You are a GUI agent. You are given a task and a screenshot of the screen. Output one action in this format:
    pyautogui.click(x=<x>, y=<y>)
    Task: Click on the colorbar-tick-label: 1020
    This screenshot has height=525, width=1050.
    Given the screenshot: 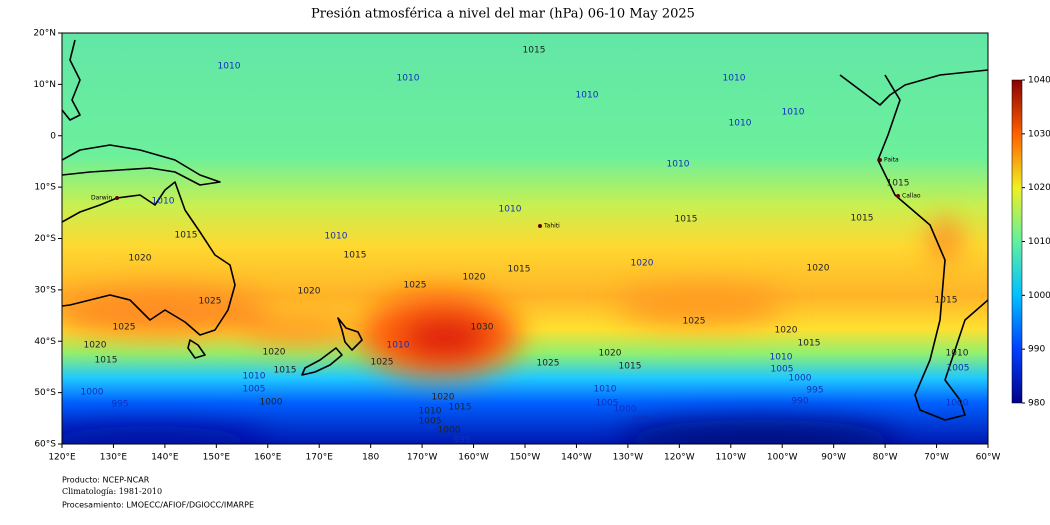 What is the action you would take?
    pyautogui.click(x=1039, y=188)
    